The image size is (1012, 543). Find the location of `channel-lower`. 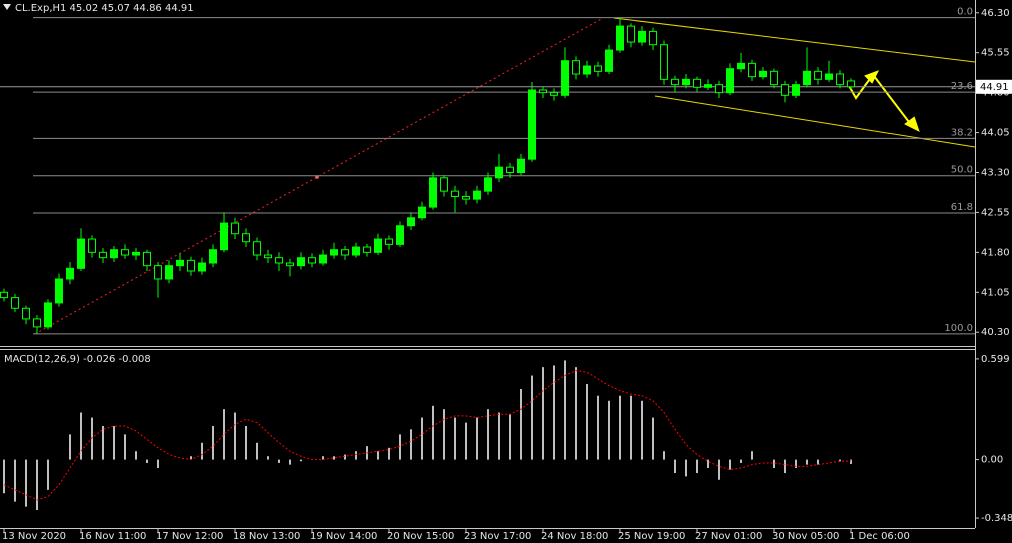

channel-lower is located at coordinates (815, 121).